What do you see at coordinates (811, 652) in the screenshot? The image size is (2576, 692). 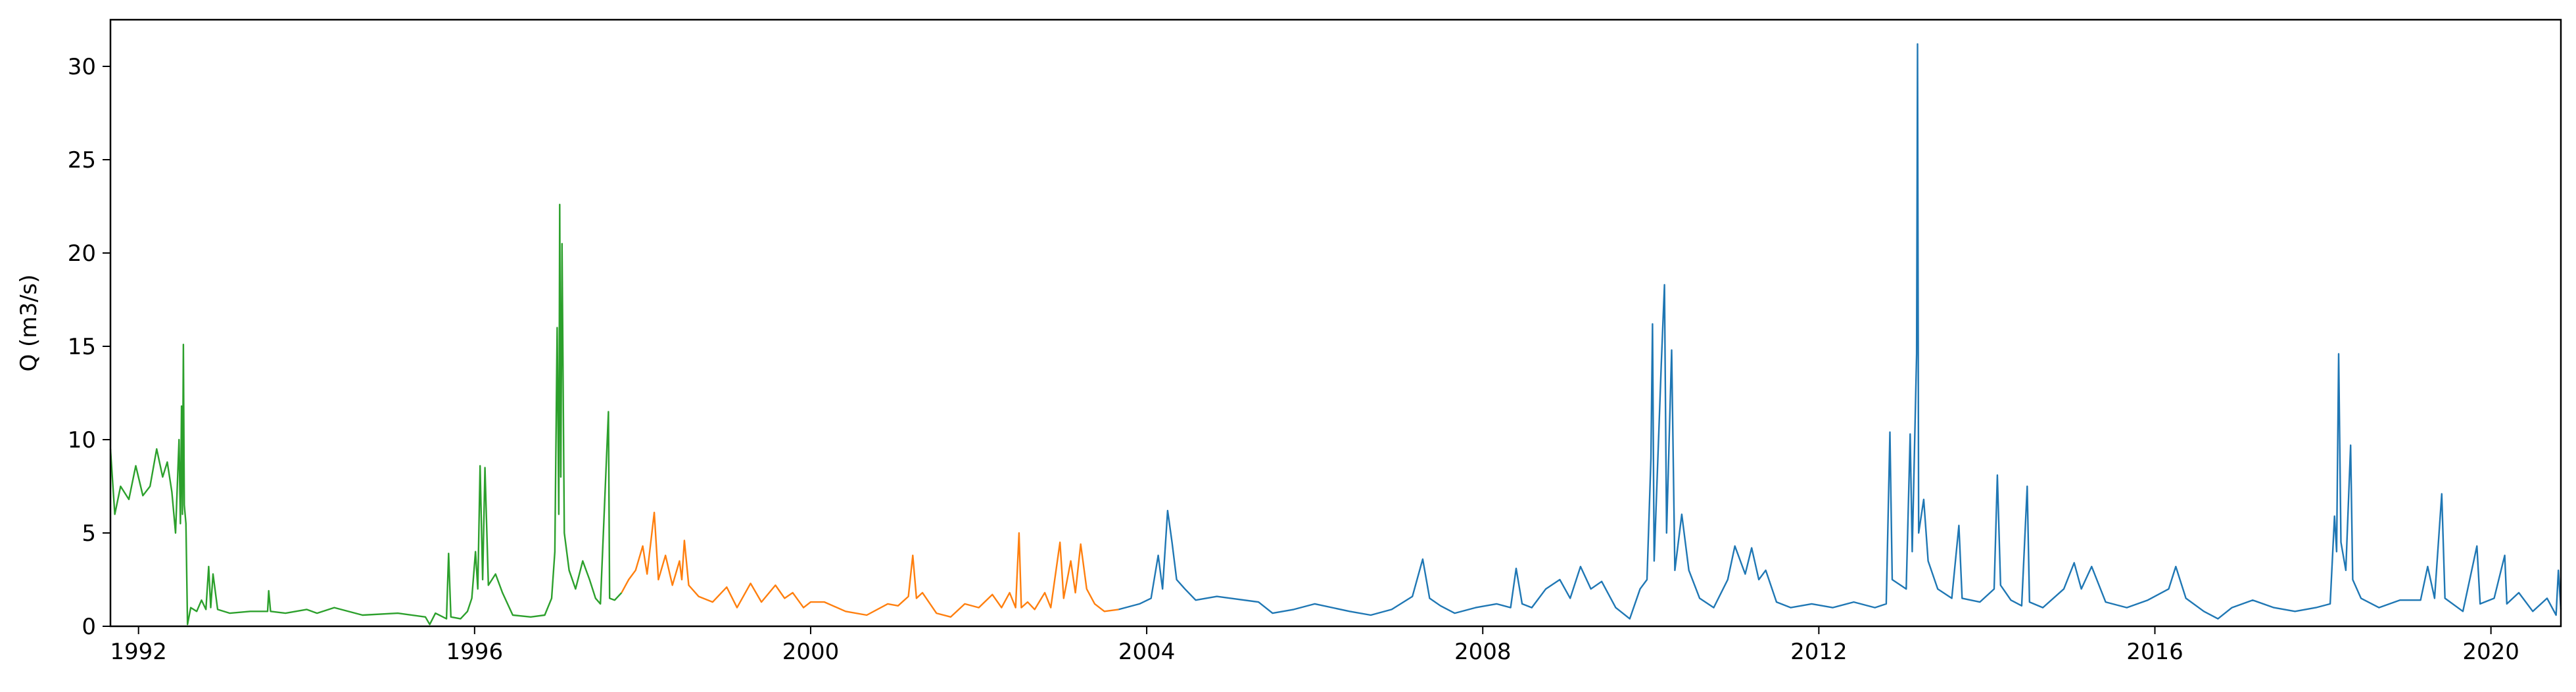 I see `x-tick-label: 2000` at bounding box center [811, 652].